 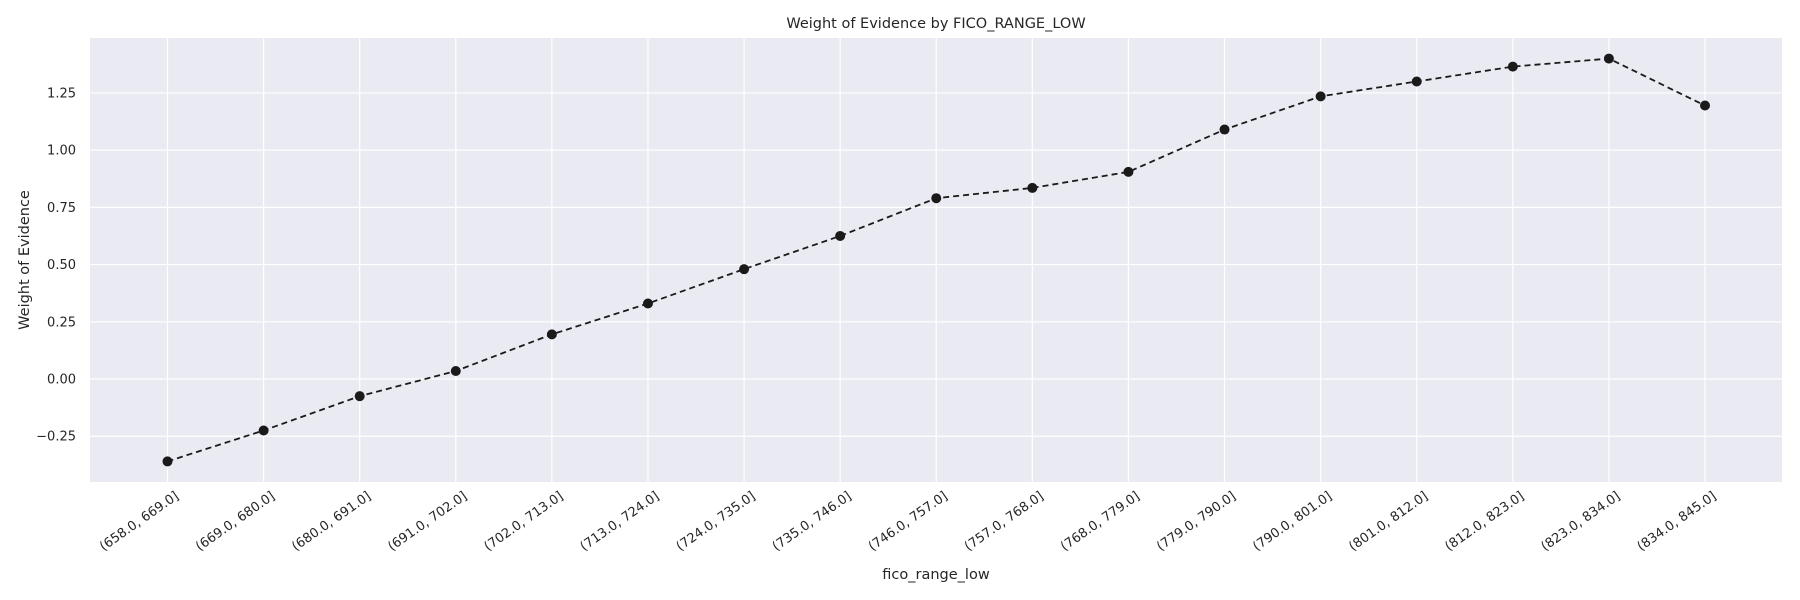 What do you see at coordinates (331, 522) in the screenshot?
I see `x-tick-label: (680.0, 691.0]` at bounding box center [331, 522].